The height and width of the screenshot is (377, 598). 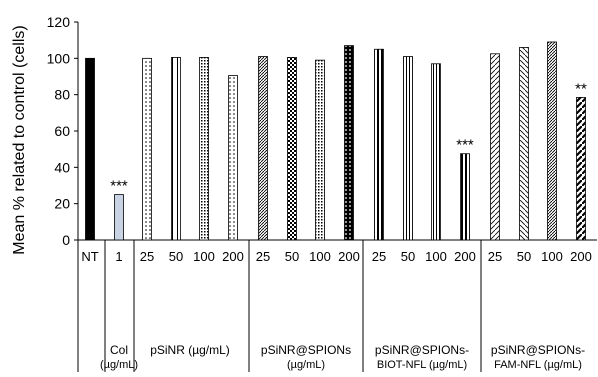 I want to click on y-axis-title: Mean % related to control (cells), so click(x=19, y=139).